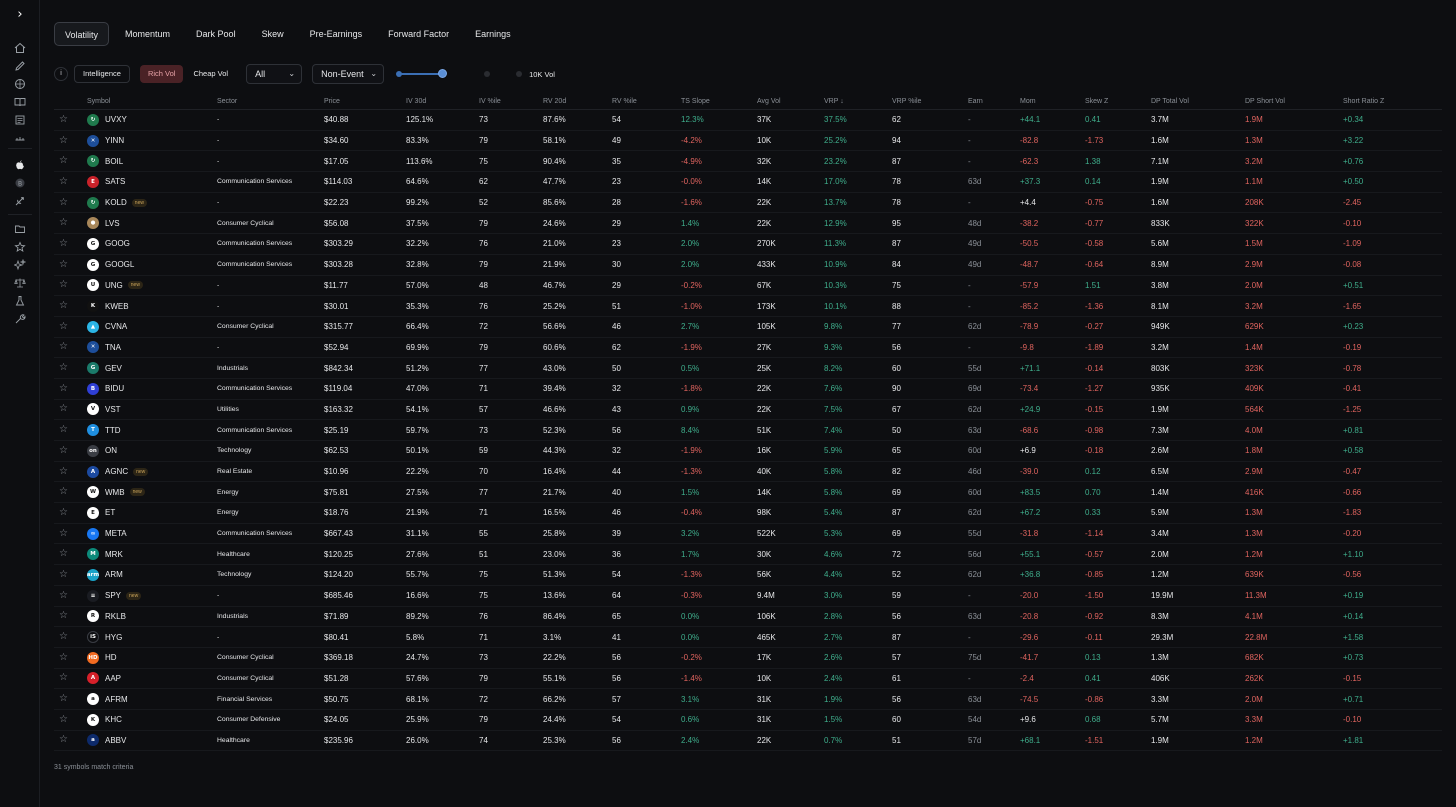  Describe the element at coordinates (152, 492) in the screenshot. I see `symbol-cell: W WMB new` at that location.